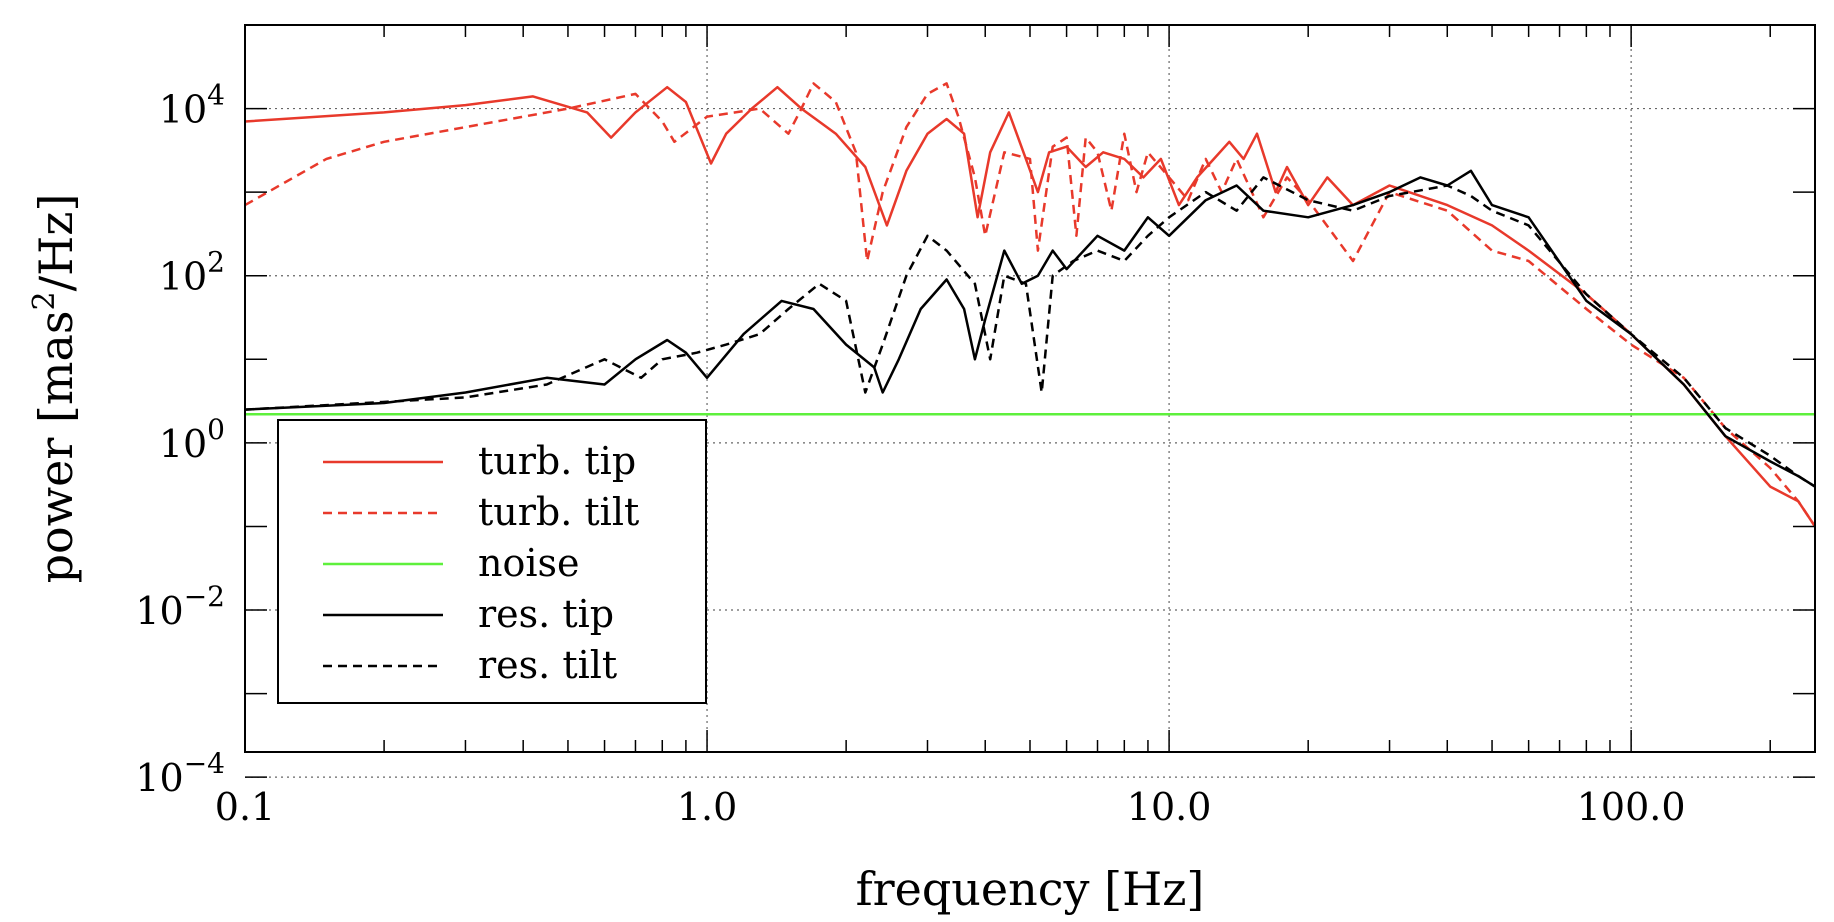 This screenshot has width=1834, height=922. I want to click on y-tick-label: 10⁻⁴, so click(180, 773).